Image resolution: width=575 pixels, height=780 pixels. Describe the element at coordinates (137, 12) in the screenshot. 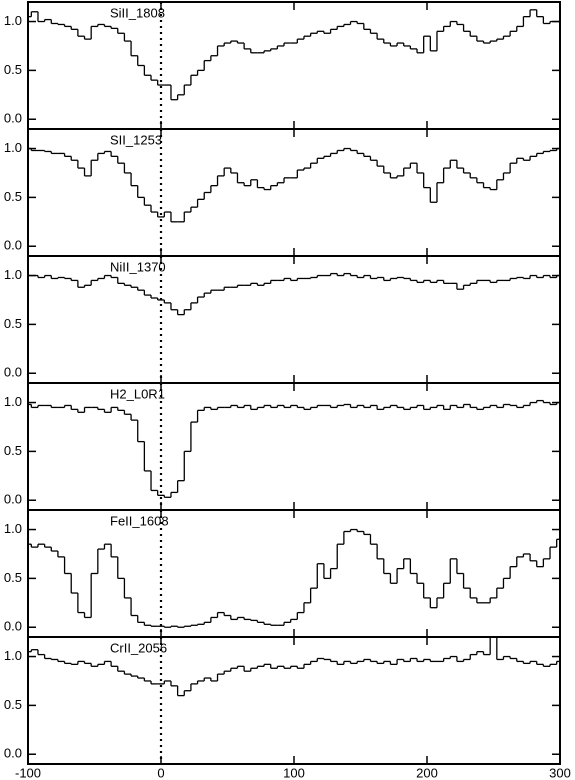

I see `panel-label: SiII_1808` at that location.